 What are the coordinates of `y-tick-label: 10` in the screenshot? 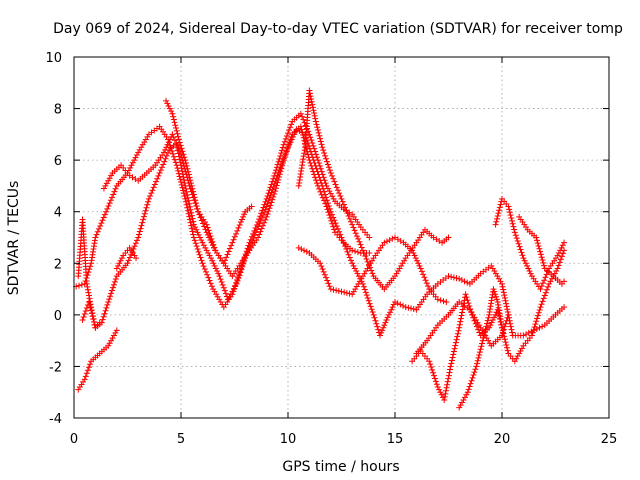 It's located at (53, 58).